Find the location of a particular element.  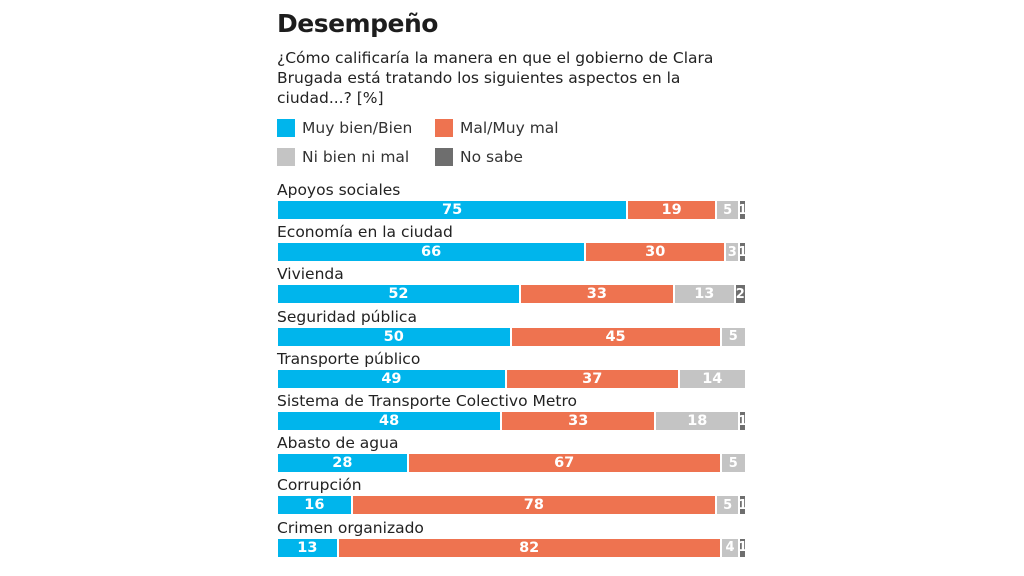

data-label: 48 is located at coordinates (389, 421).